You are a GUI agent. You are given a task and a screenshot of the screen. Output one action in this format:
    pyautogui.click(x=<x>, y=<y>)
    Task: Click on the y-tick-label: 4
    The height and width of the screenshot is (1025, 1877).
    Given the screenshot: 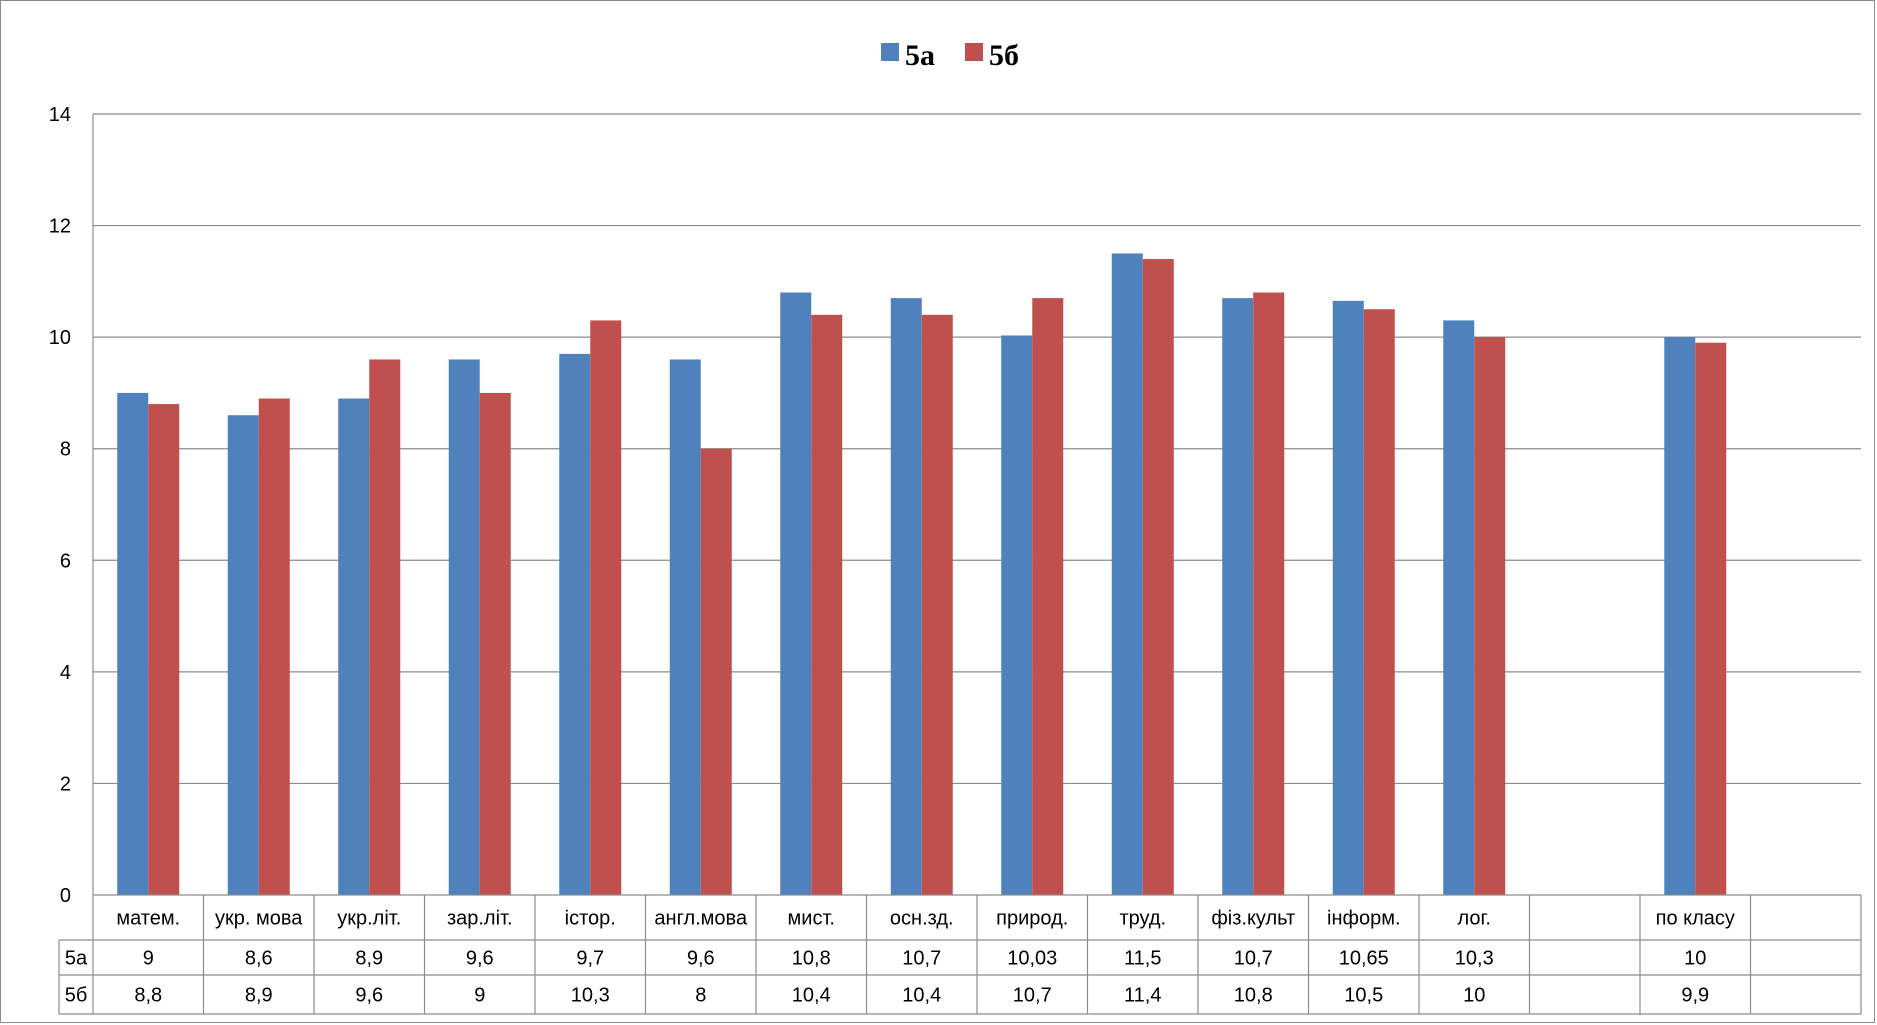 What is the action you would take?
    pyautogui.click(x=65, y=673)
    